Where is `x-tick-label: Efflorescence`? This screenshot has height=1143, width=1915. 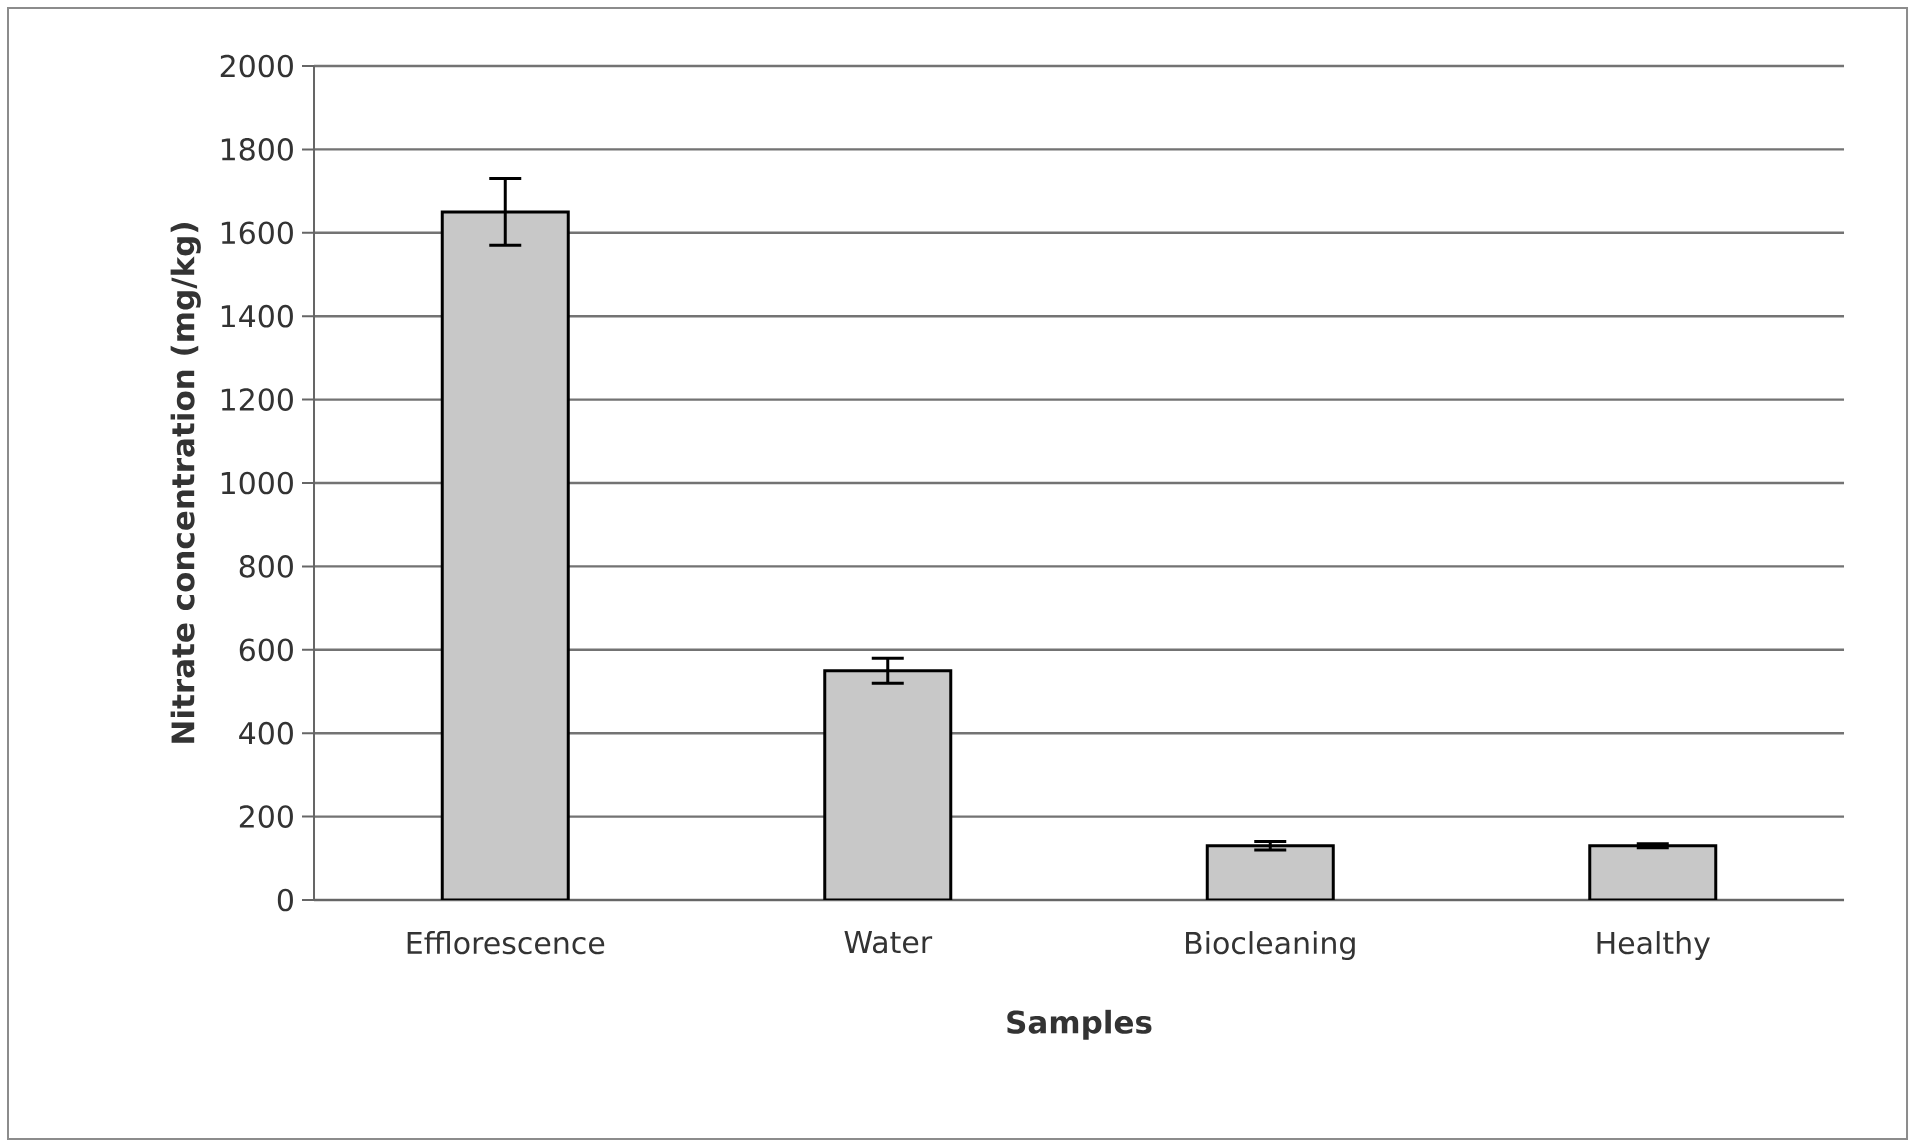 x-tick-label: Efflorescence is located at coordinates (506, 943).